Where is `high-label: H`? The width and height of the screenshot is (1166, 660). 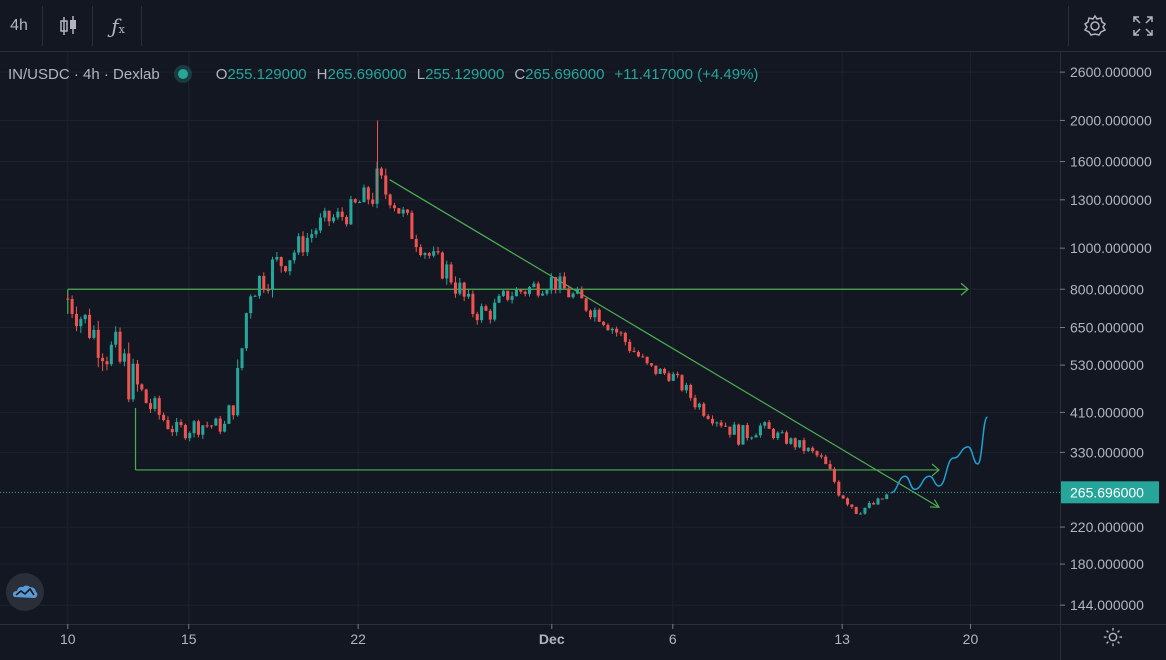
high-label: H is located at coordinates (322, 74).